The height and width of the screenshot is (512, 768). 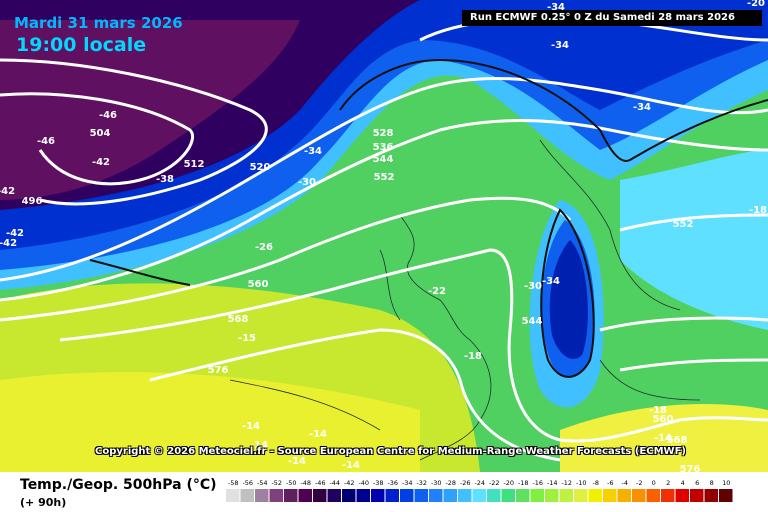 What do you see at coordinates (756, 4) in the screenshot?
I see `contour-label: -20` at bounding box center [756, 4].